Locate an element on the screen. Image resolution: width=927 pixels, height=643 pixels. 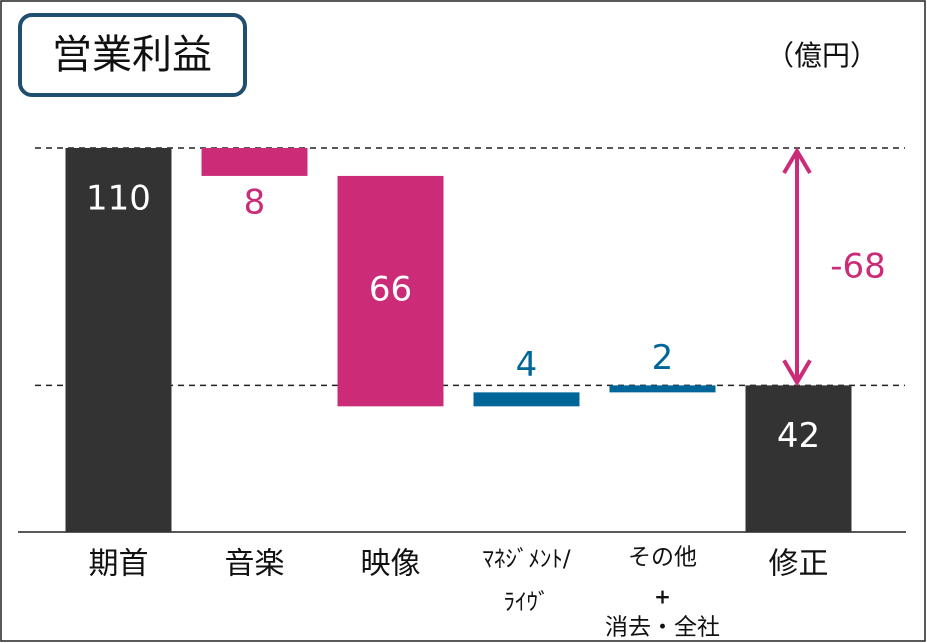
unit-label: （億円） is located at coordinates (822, 55).